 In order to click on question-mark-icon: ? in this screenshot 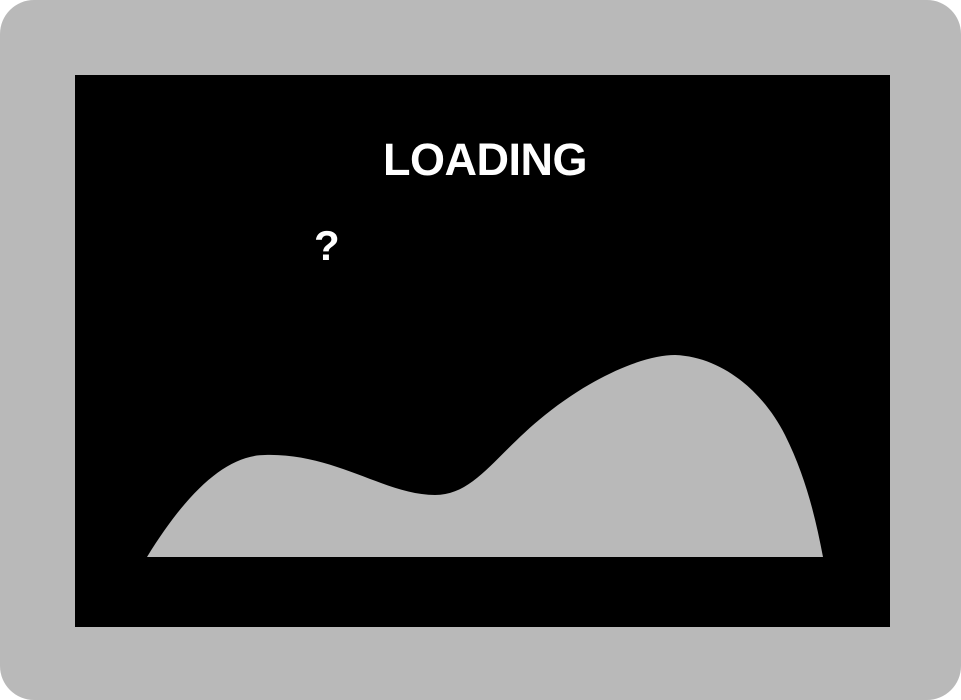, I will do `click(327, 245)`.